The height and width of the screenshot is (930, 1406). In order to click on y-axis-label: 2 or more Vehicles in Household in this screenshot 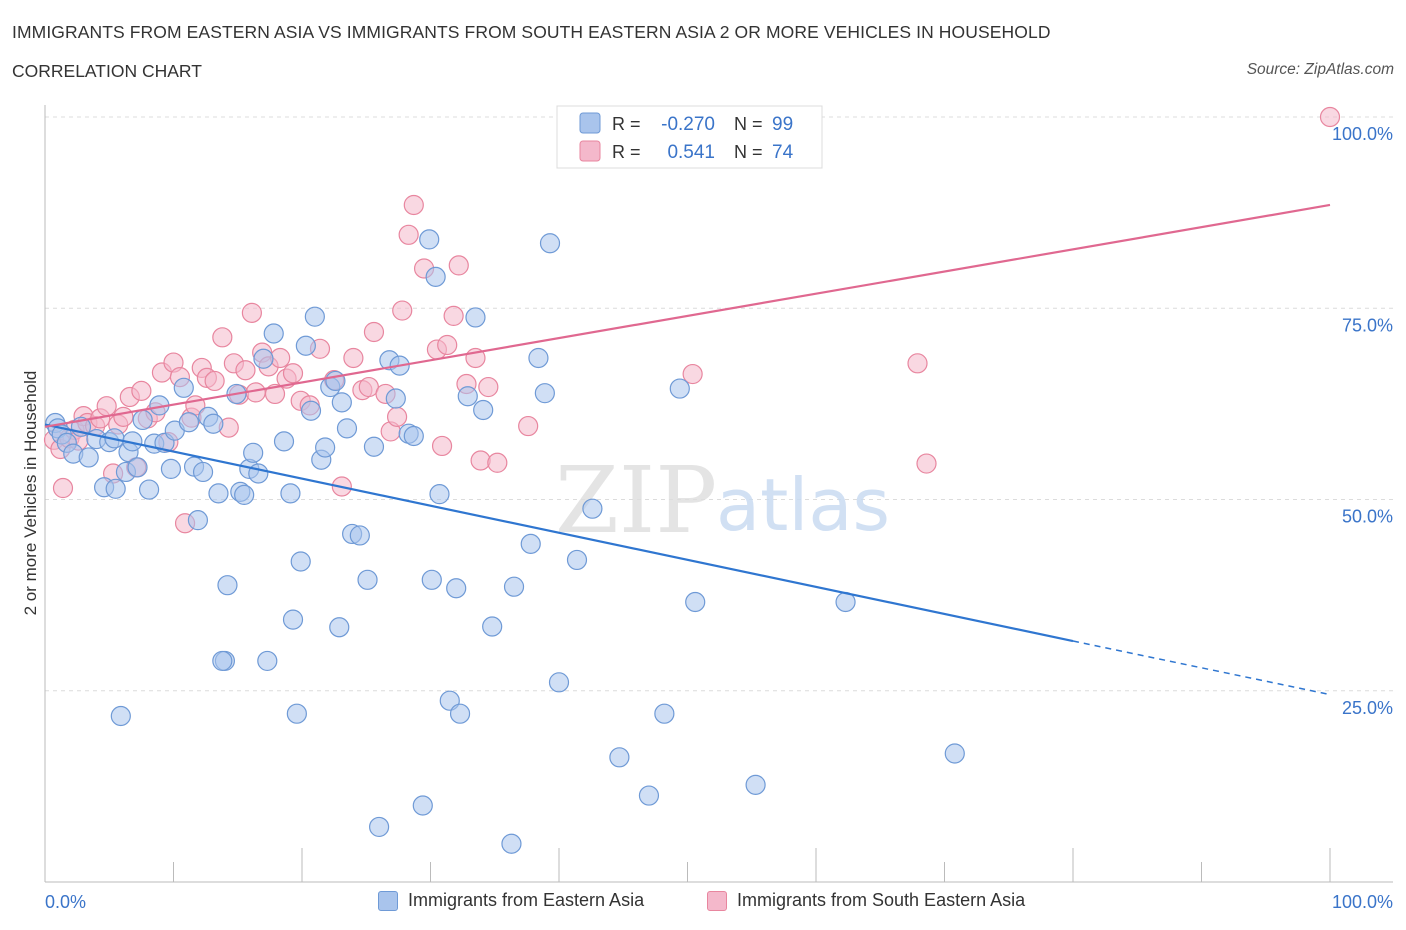, I will do `click(30, 493)`.